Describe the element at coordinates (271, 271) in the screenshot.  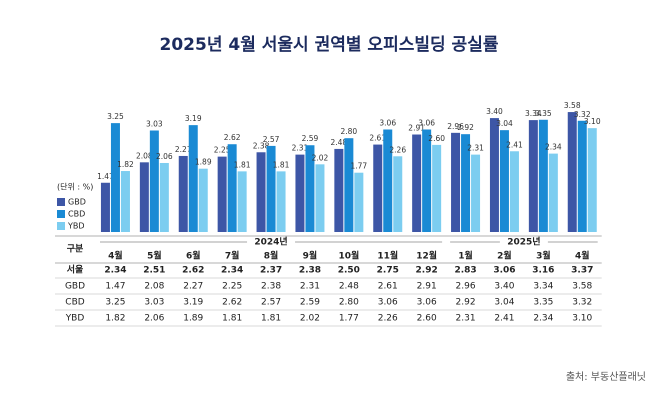
I see `table-cell: 2.37` at that location.